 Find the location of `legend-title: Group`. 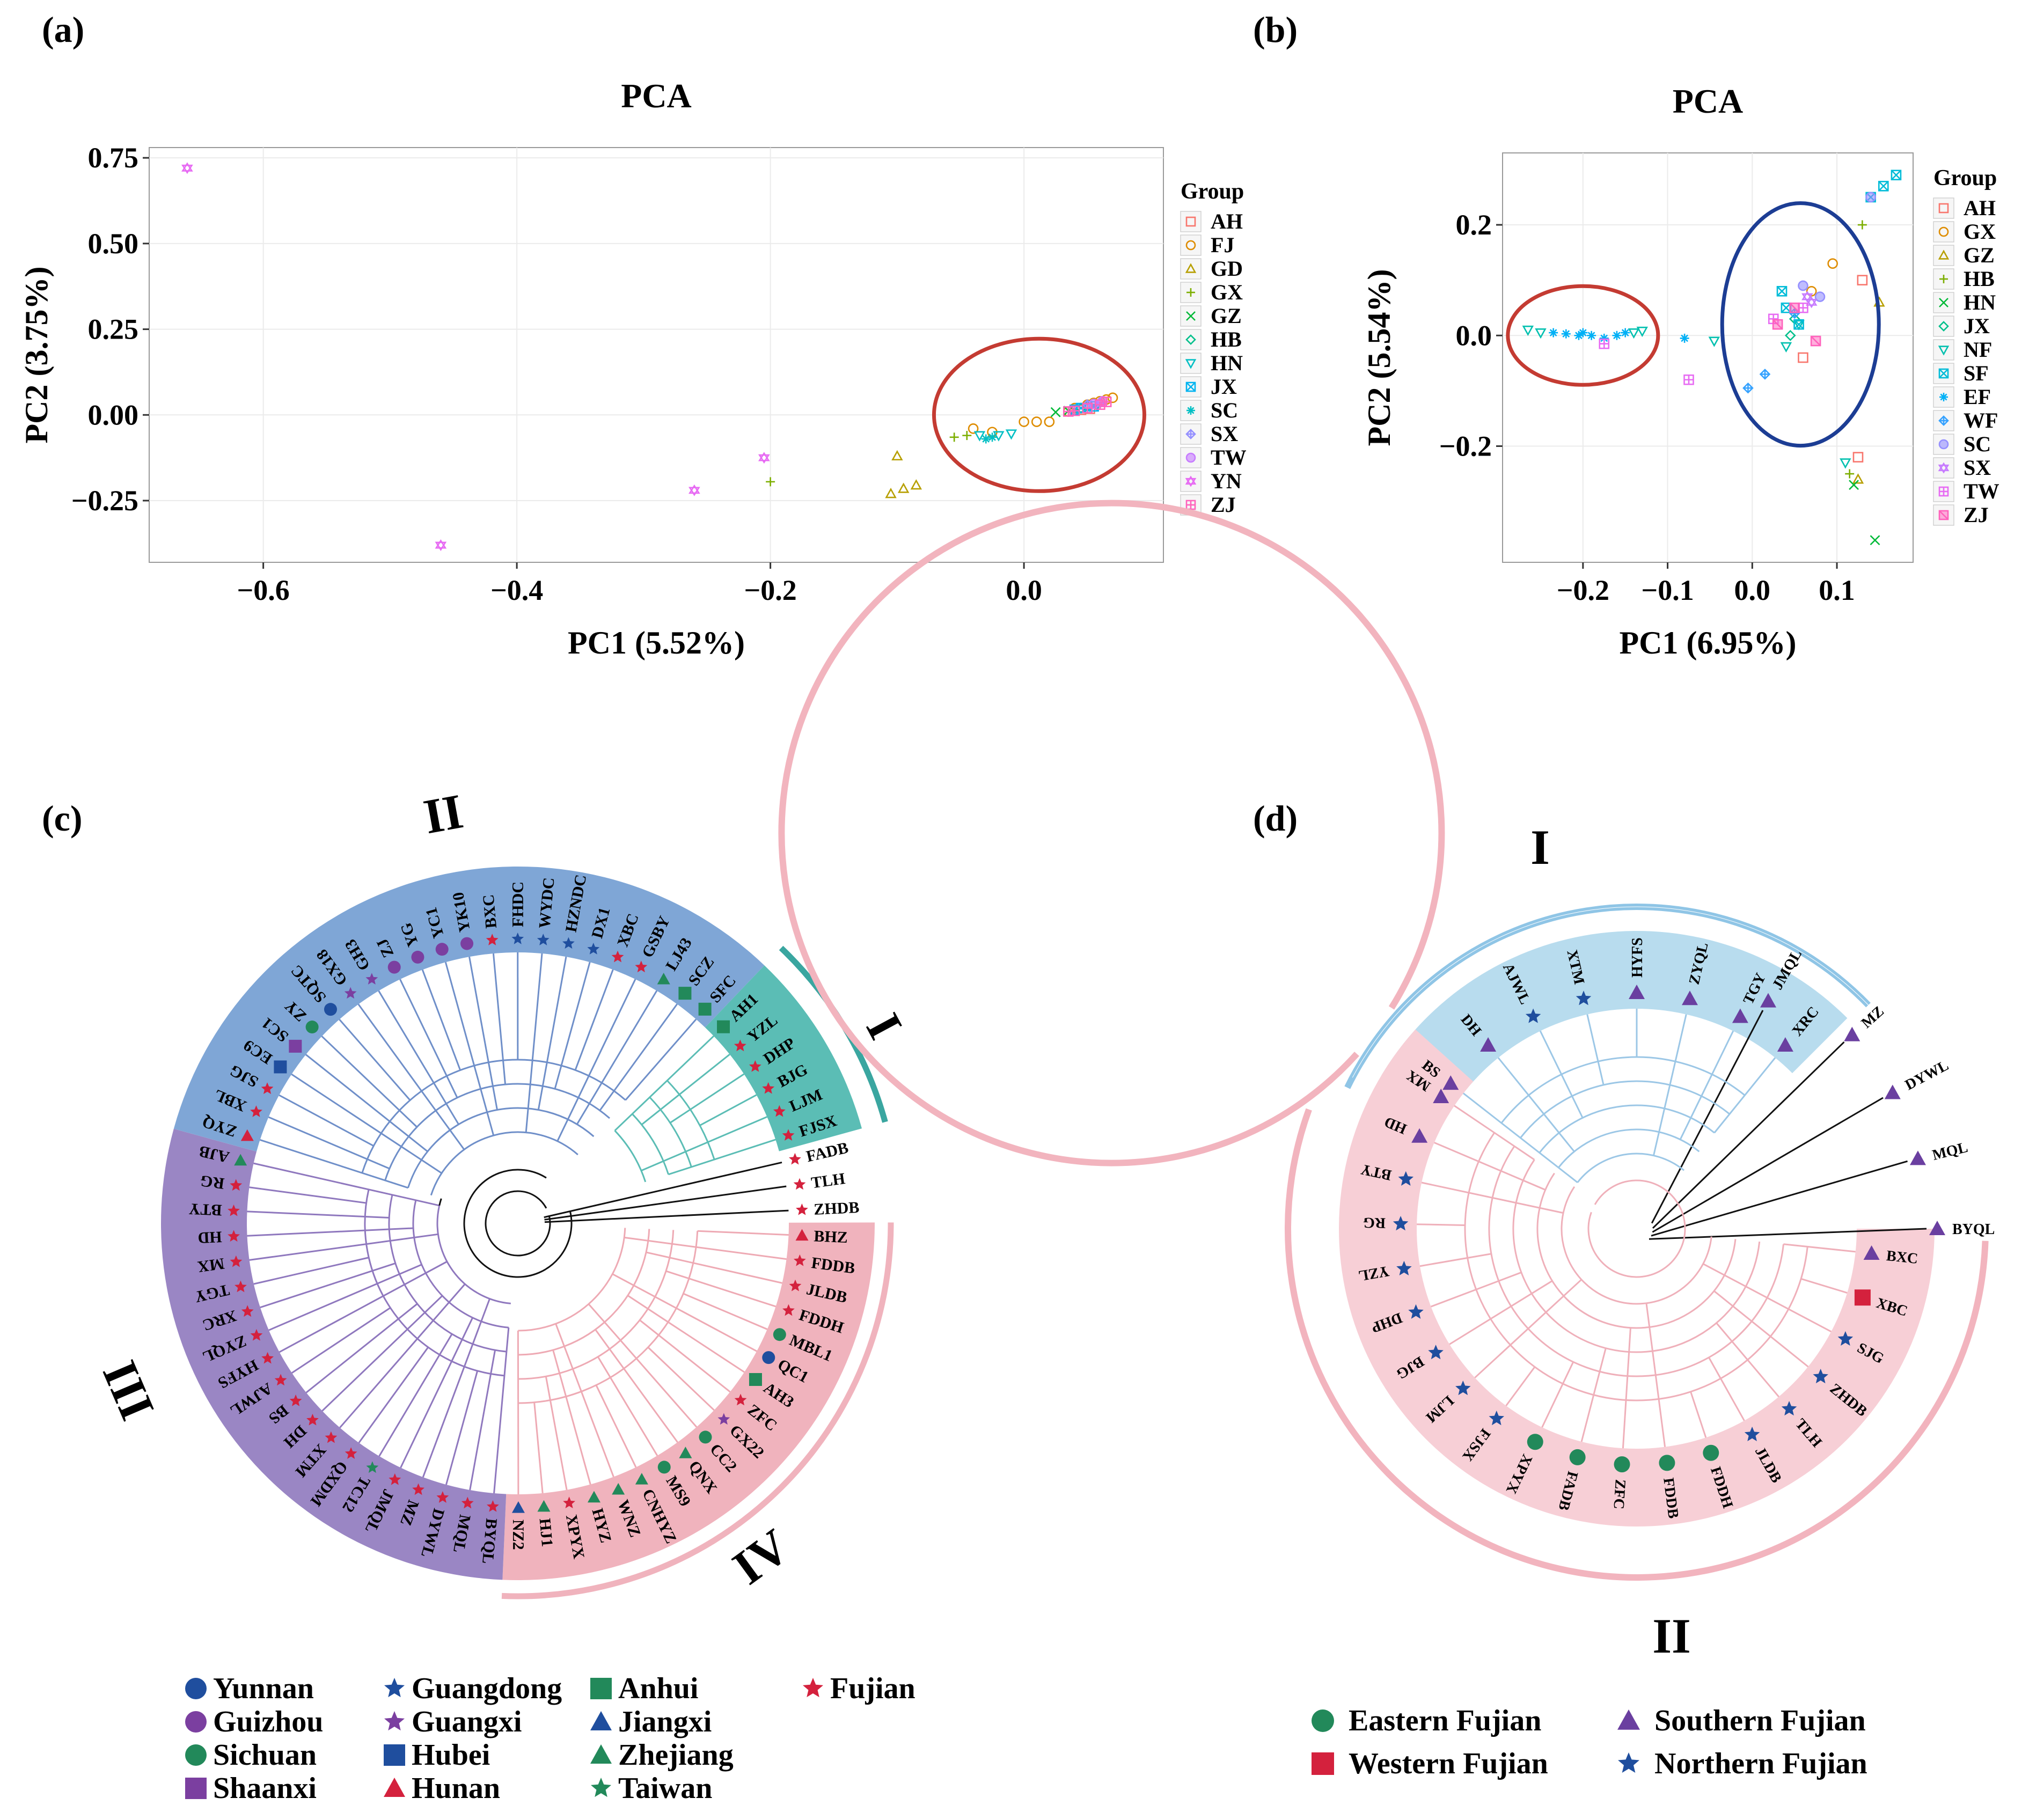

legend-title: Group is located at coordinates (1213, 192).